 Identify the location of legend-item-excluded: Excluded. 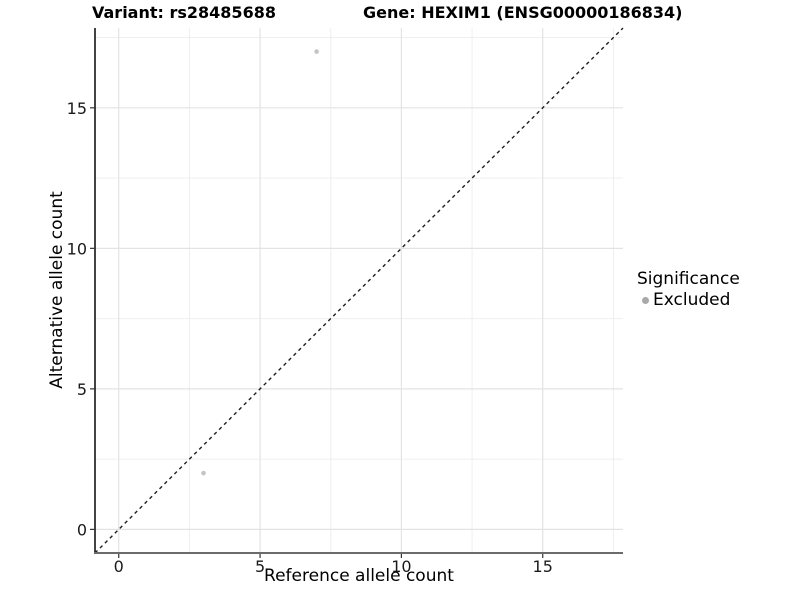
(688, 300).